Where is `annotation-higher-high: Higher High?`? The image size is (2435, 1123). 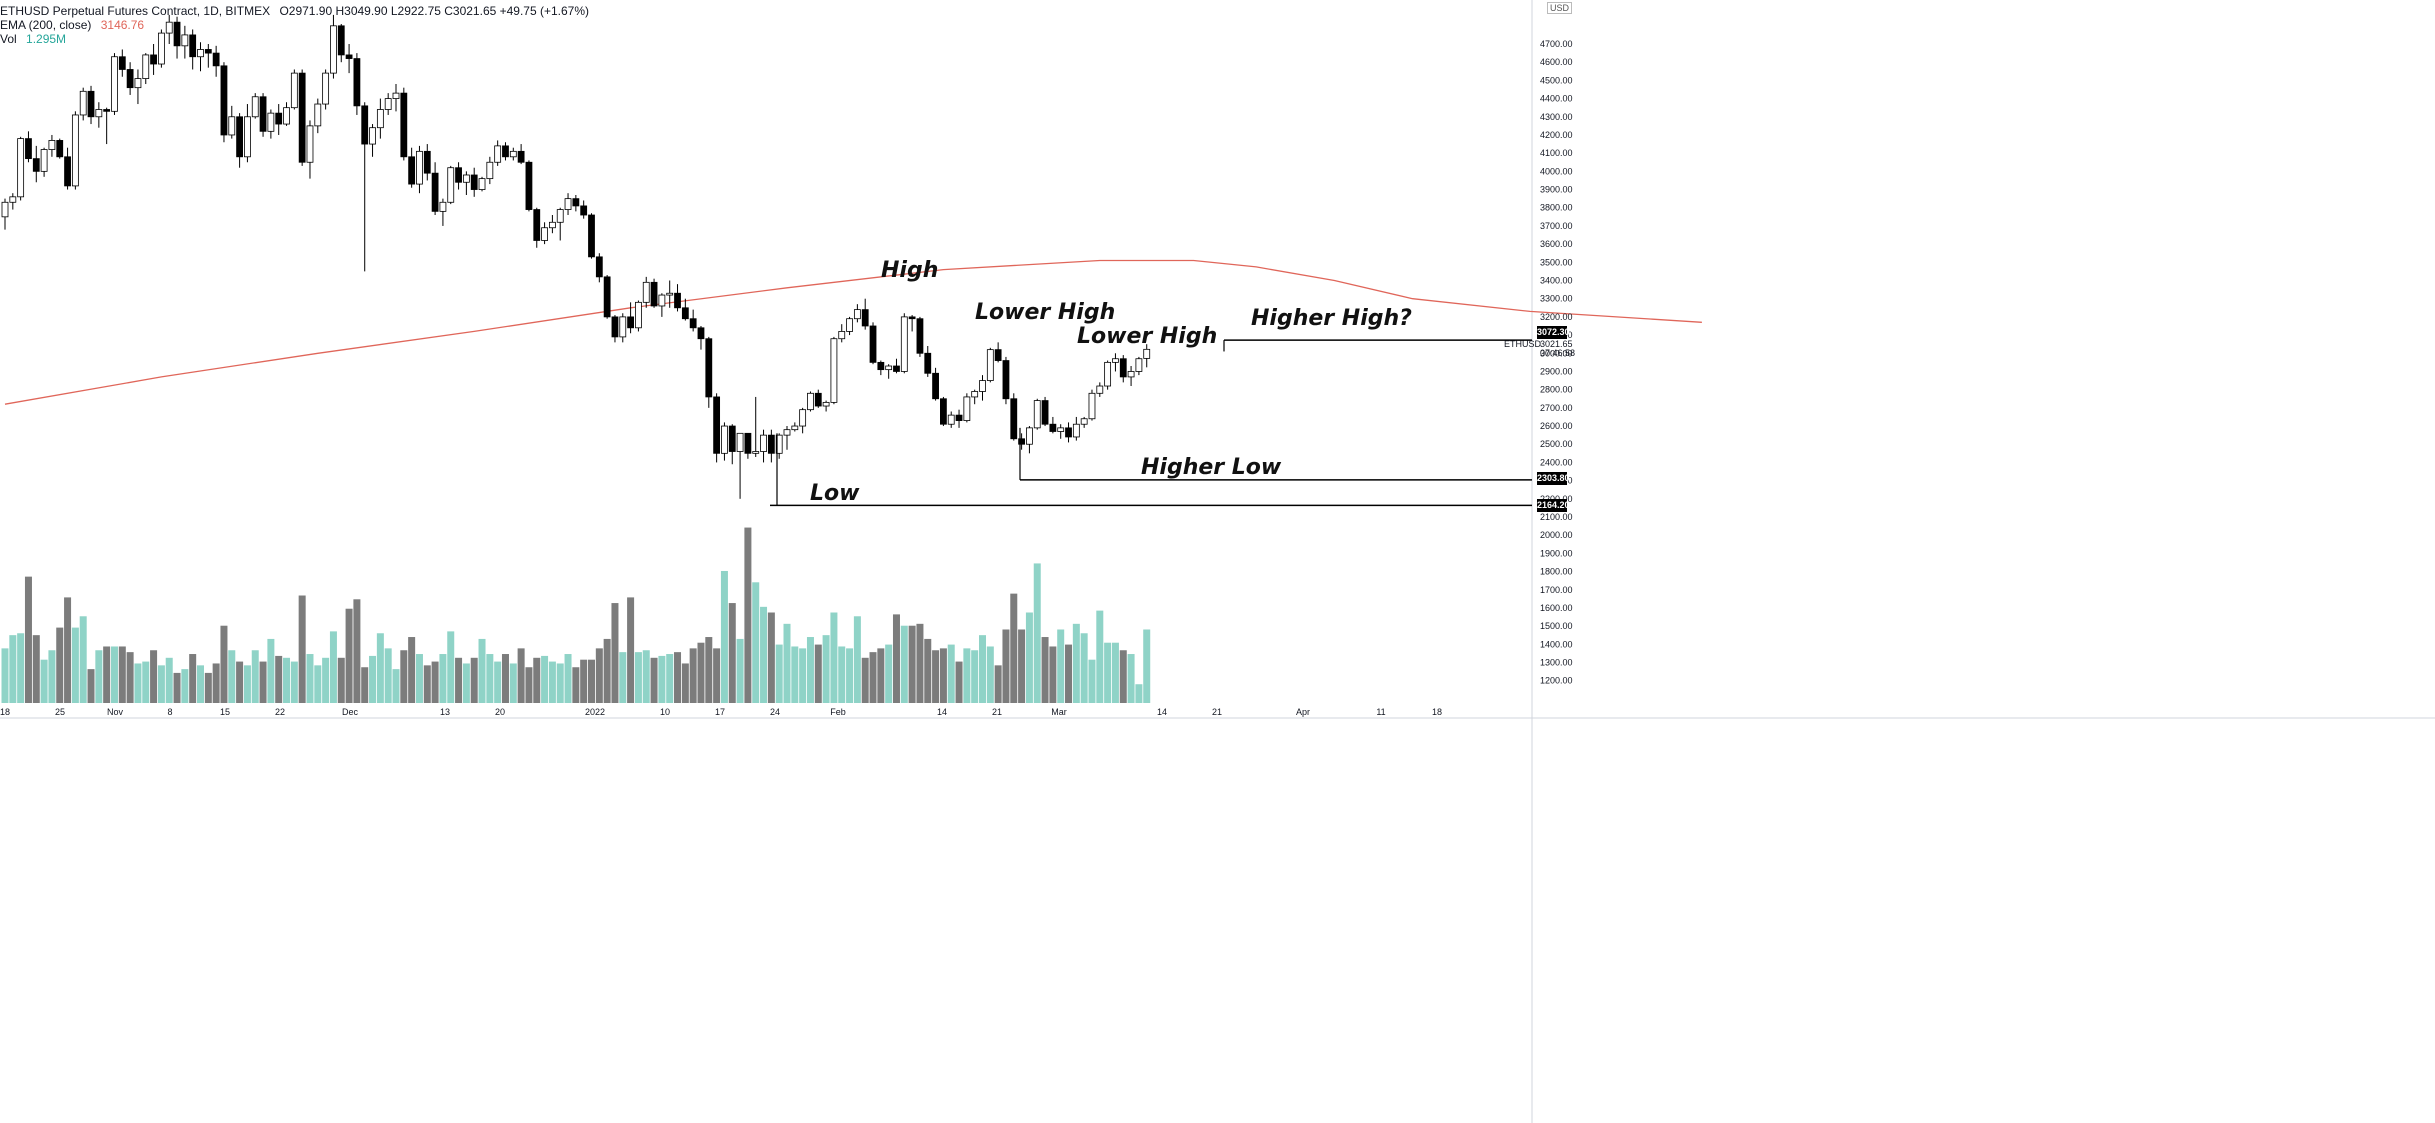
annotation-higher-high: Higher High? is located at coordinates (1331, 318).